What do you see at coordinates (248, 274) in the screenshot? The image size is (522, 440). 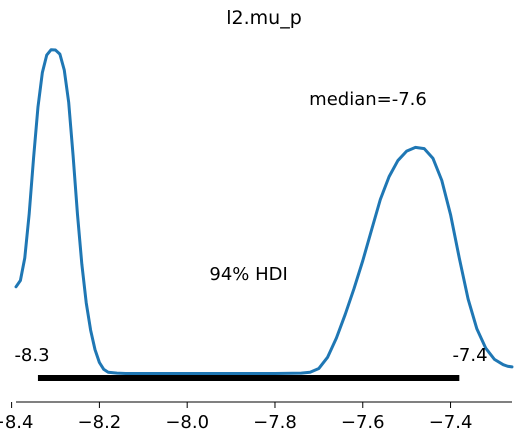 I see `hdi-label: 94% HDI` at bounding box center [248, 274].